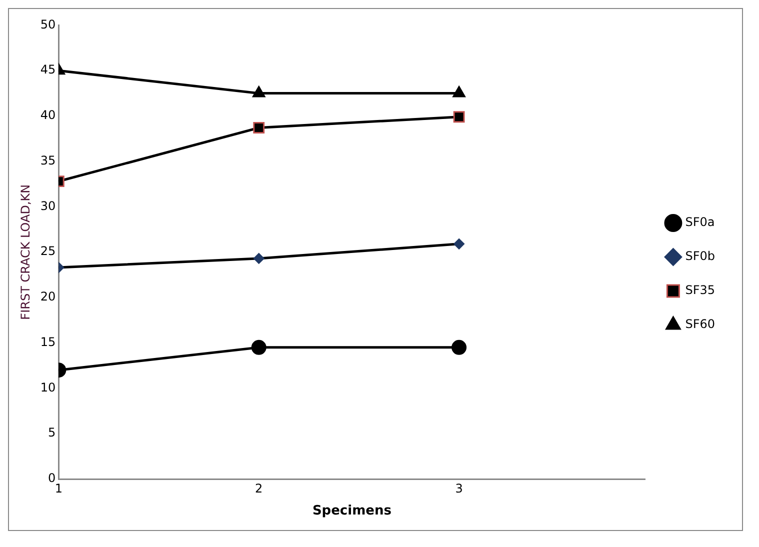 The image size is (759, 547). Describe the element at coordinates (259, 488) in the screenshot. I see `x-tick-label: 2` at that location.